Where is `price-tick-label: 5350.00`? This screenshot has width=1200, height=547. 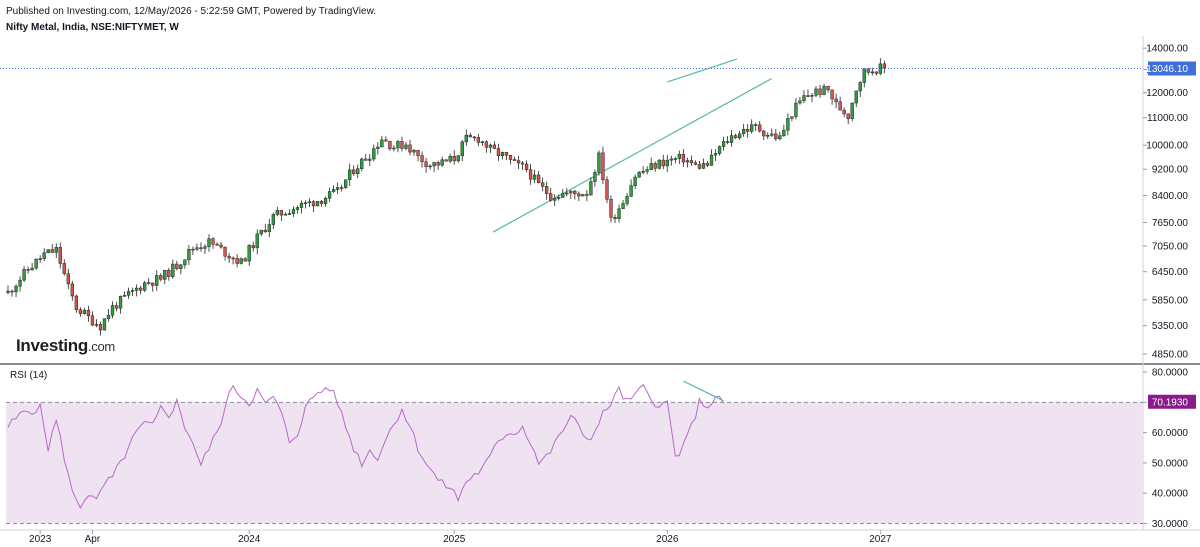 price-tick-label: 5350.00 is located at coordinates (1170, 326).